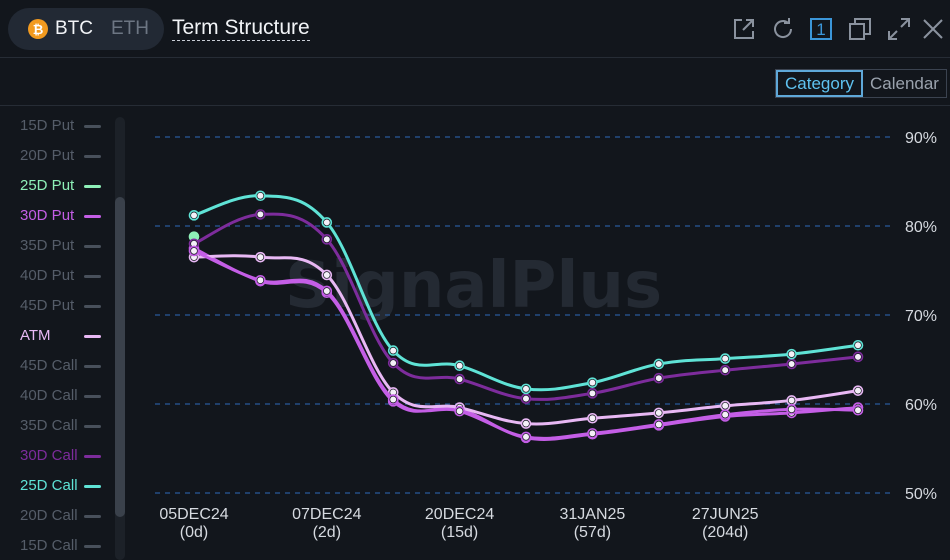 Image resolution: width=950 pixels, height=560 pixels. I want to click on category-tab: Category, so click(819, 83).